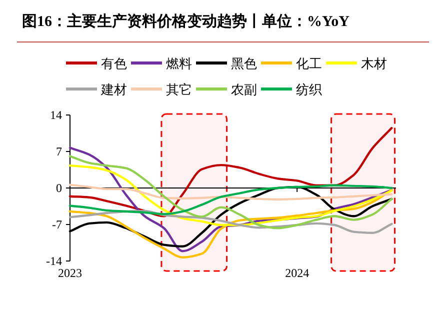 The width and height of the screenshot is (433, 336). I want to click on y-tick-label: 7, so click(59, 151).